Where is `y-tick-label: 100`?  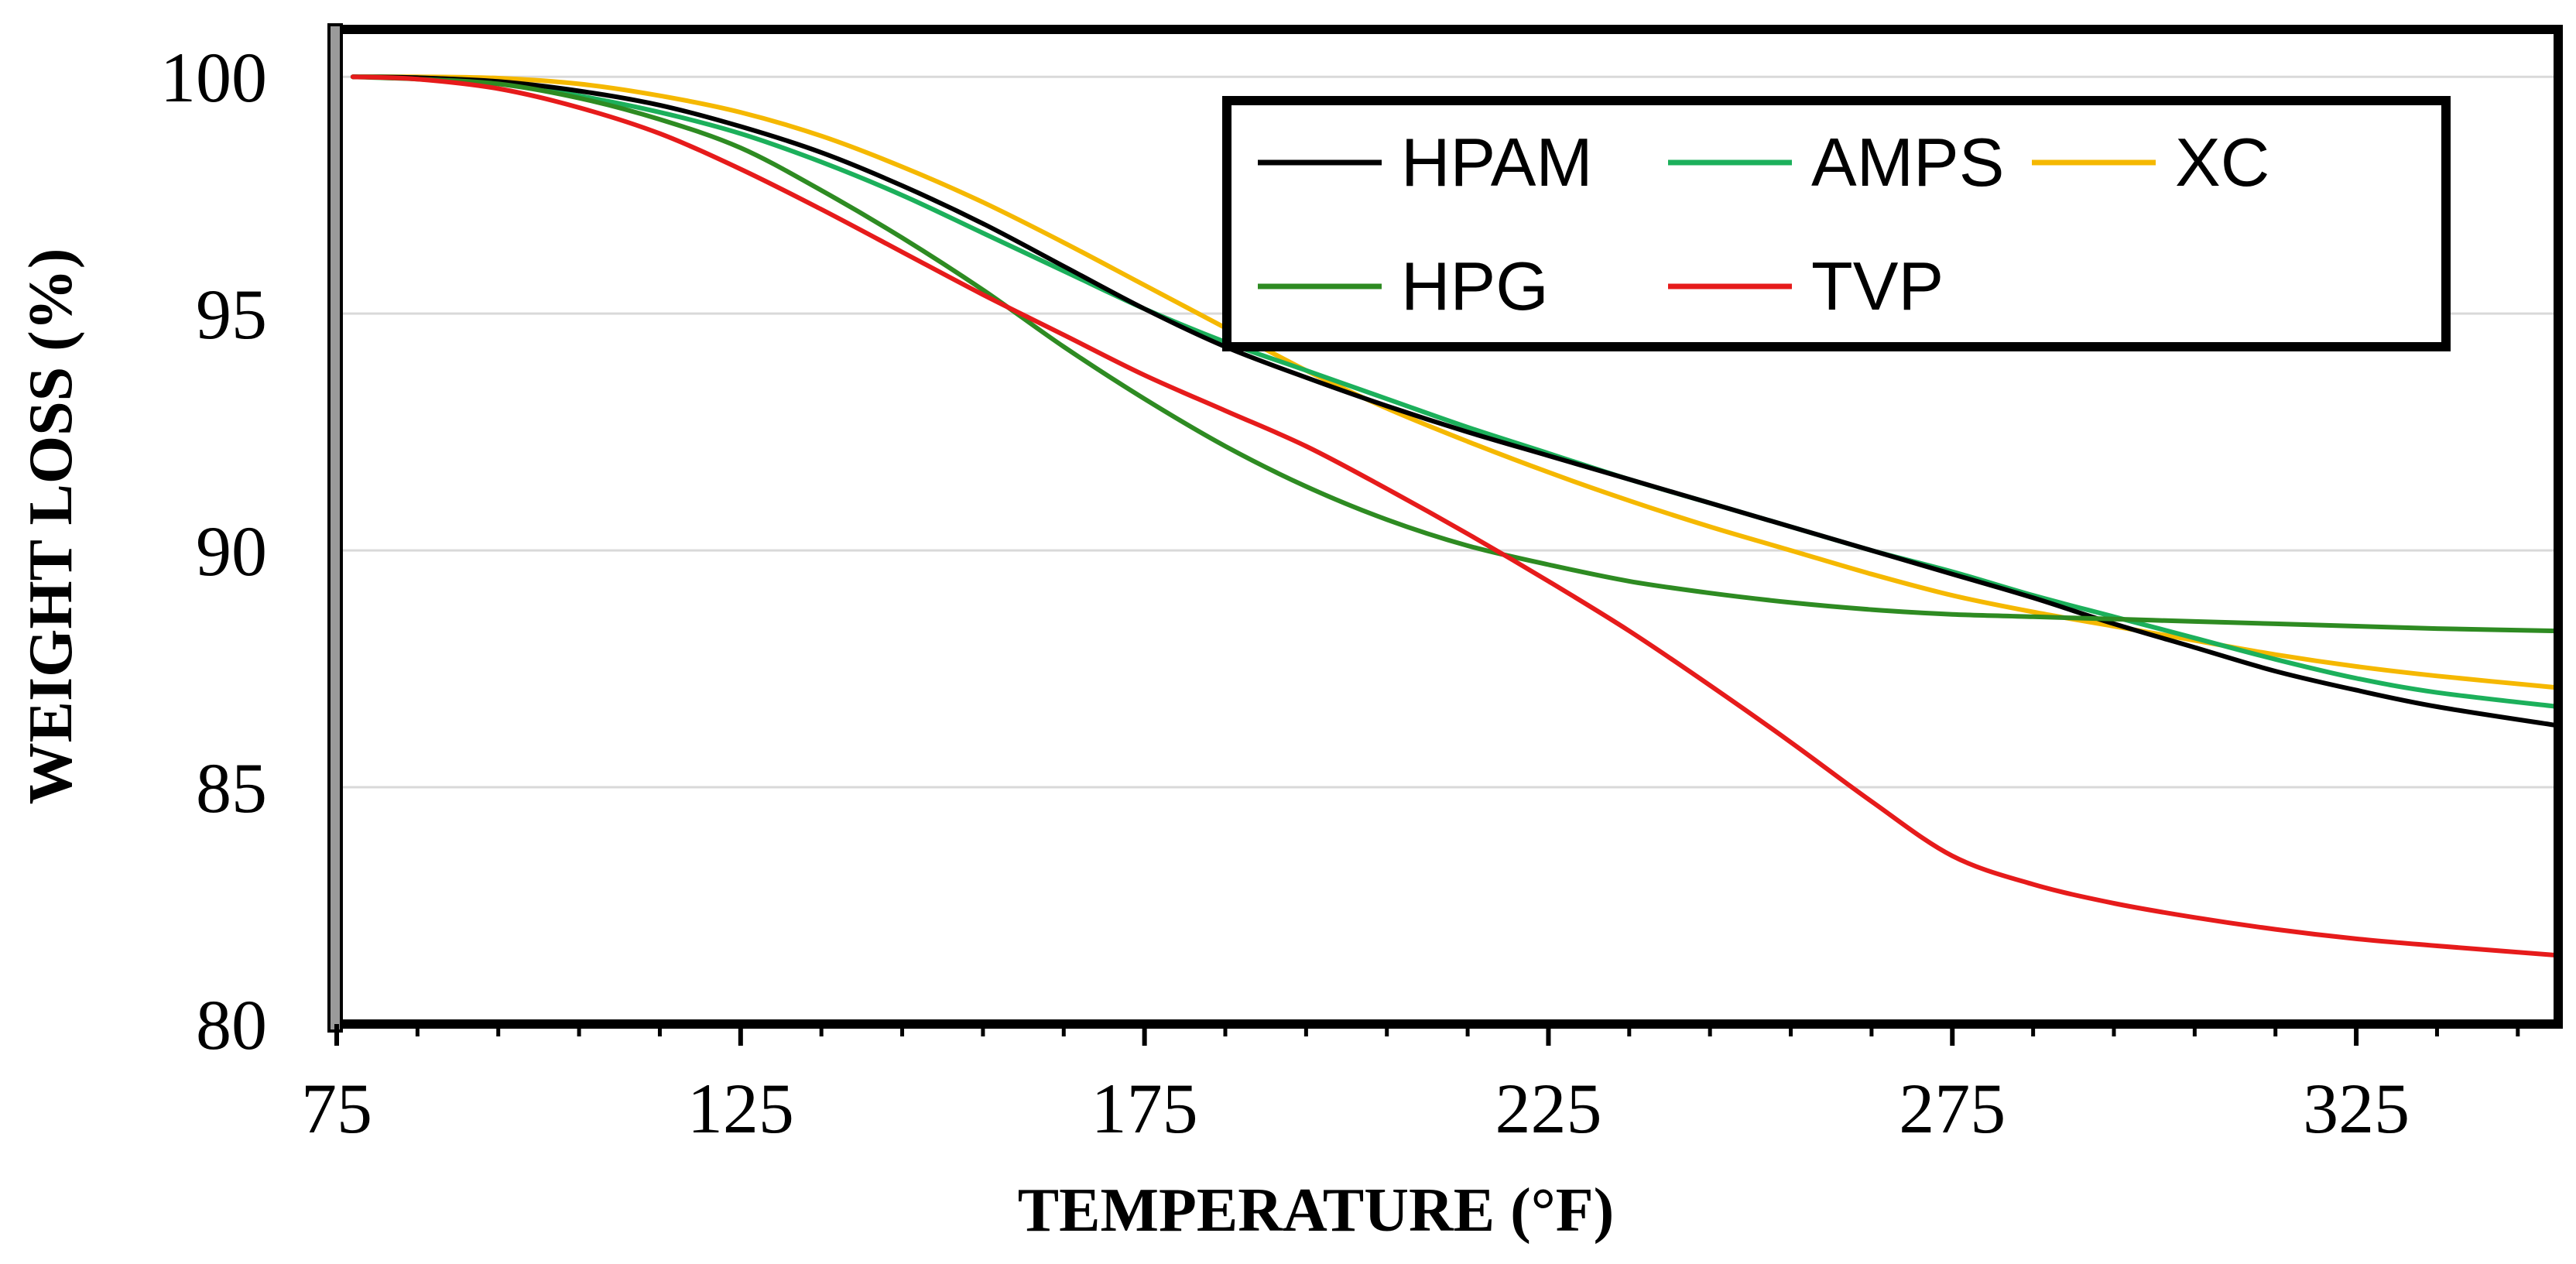
y-tick-label: 100 is located at coordinates (214, 77).